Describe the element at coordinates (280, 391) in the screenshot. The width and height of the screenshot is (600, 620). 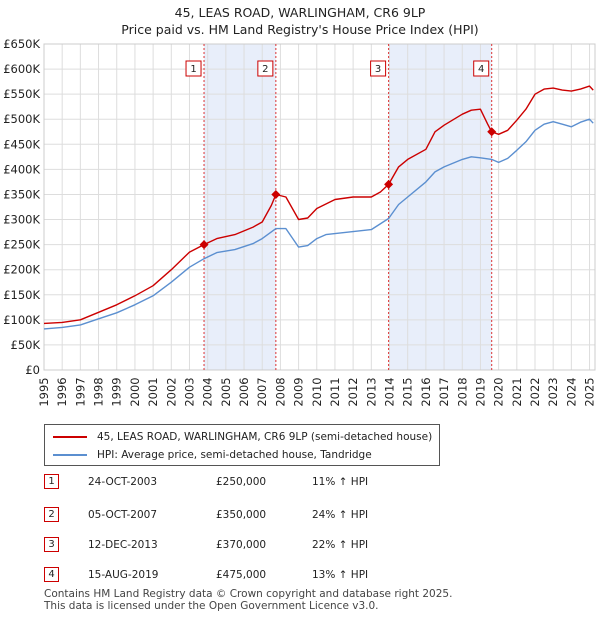
I see `x-tick-label: 2008` at that location.